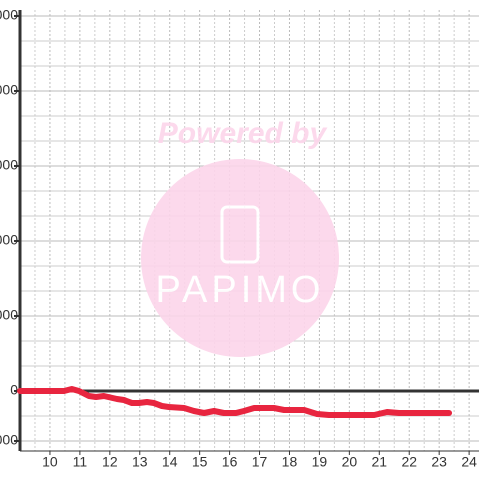 The height and width of the screenshot is (480, 480). What do you see at coordinates (9, 90) in the screenshot?
I see `y-tick-label: 120,000` at bounding box center [9, 90].